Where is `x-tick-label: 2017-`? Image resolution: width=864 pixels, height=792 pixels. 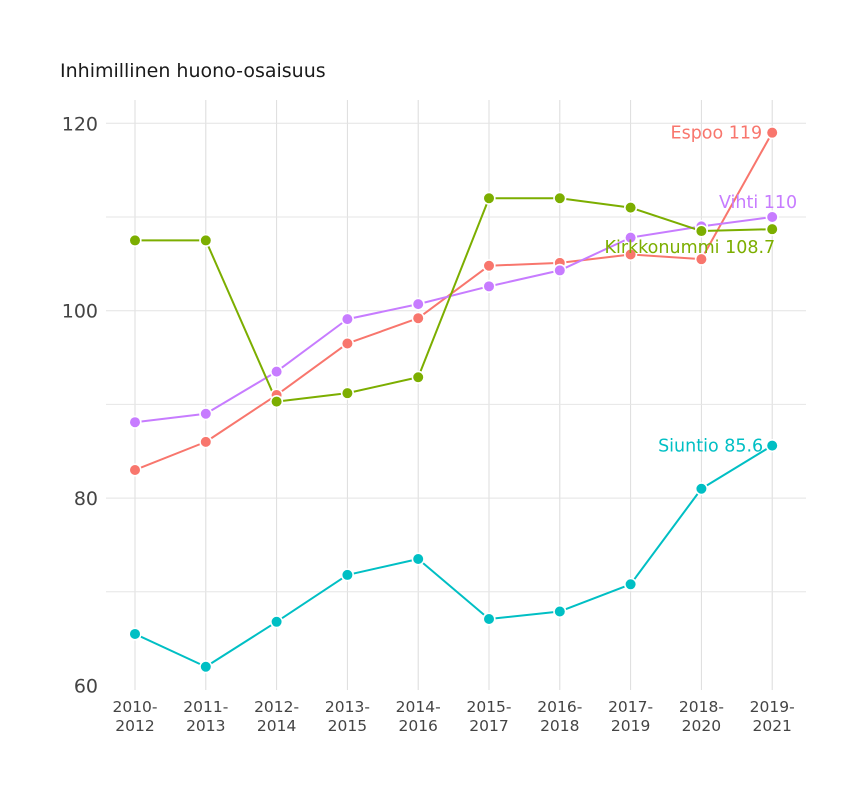
x-tick-label: 2017- is located at coordinates (630, 707).